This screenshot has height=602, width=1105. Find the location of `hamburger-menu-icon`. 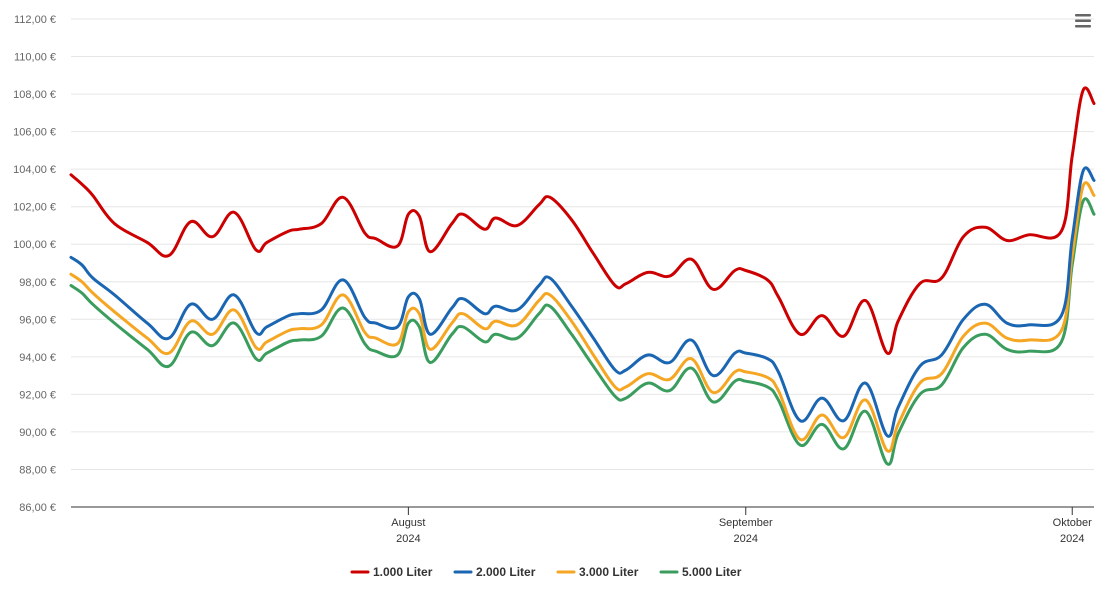

hamburger-menu-icon is located at coordinates (1083, 21).